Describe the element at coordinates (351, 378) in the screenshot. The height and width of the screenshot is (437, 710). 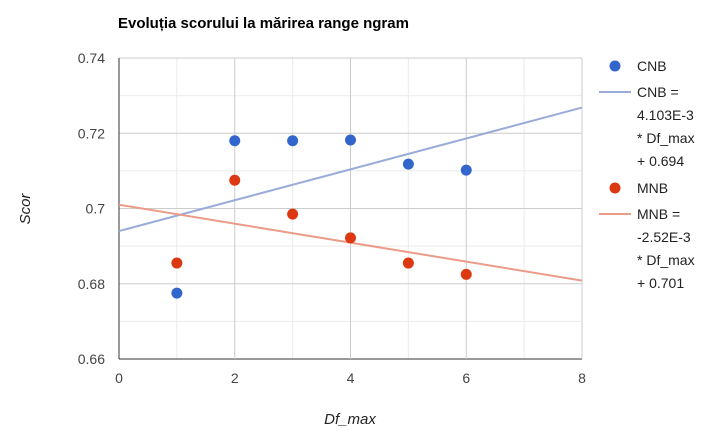
I see `x-tick-label: 4` at that location.